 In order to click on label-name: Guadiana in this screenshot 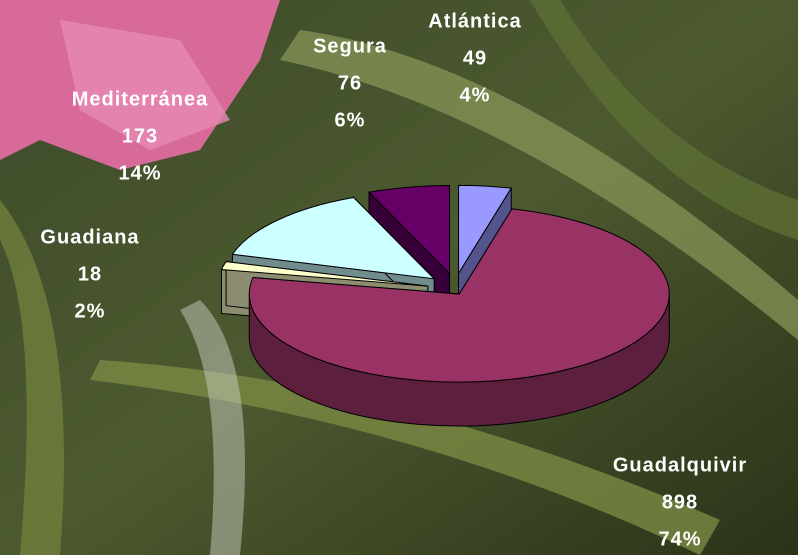, I will do `click(89, 237)`.